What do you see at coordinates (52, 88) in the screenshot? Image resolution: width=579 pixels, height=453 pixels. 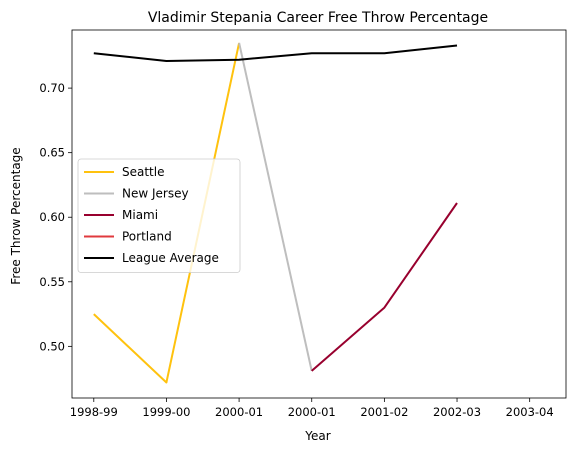 I see `y-tick-label: 0.70` at bounding box center [52, 88].